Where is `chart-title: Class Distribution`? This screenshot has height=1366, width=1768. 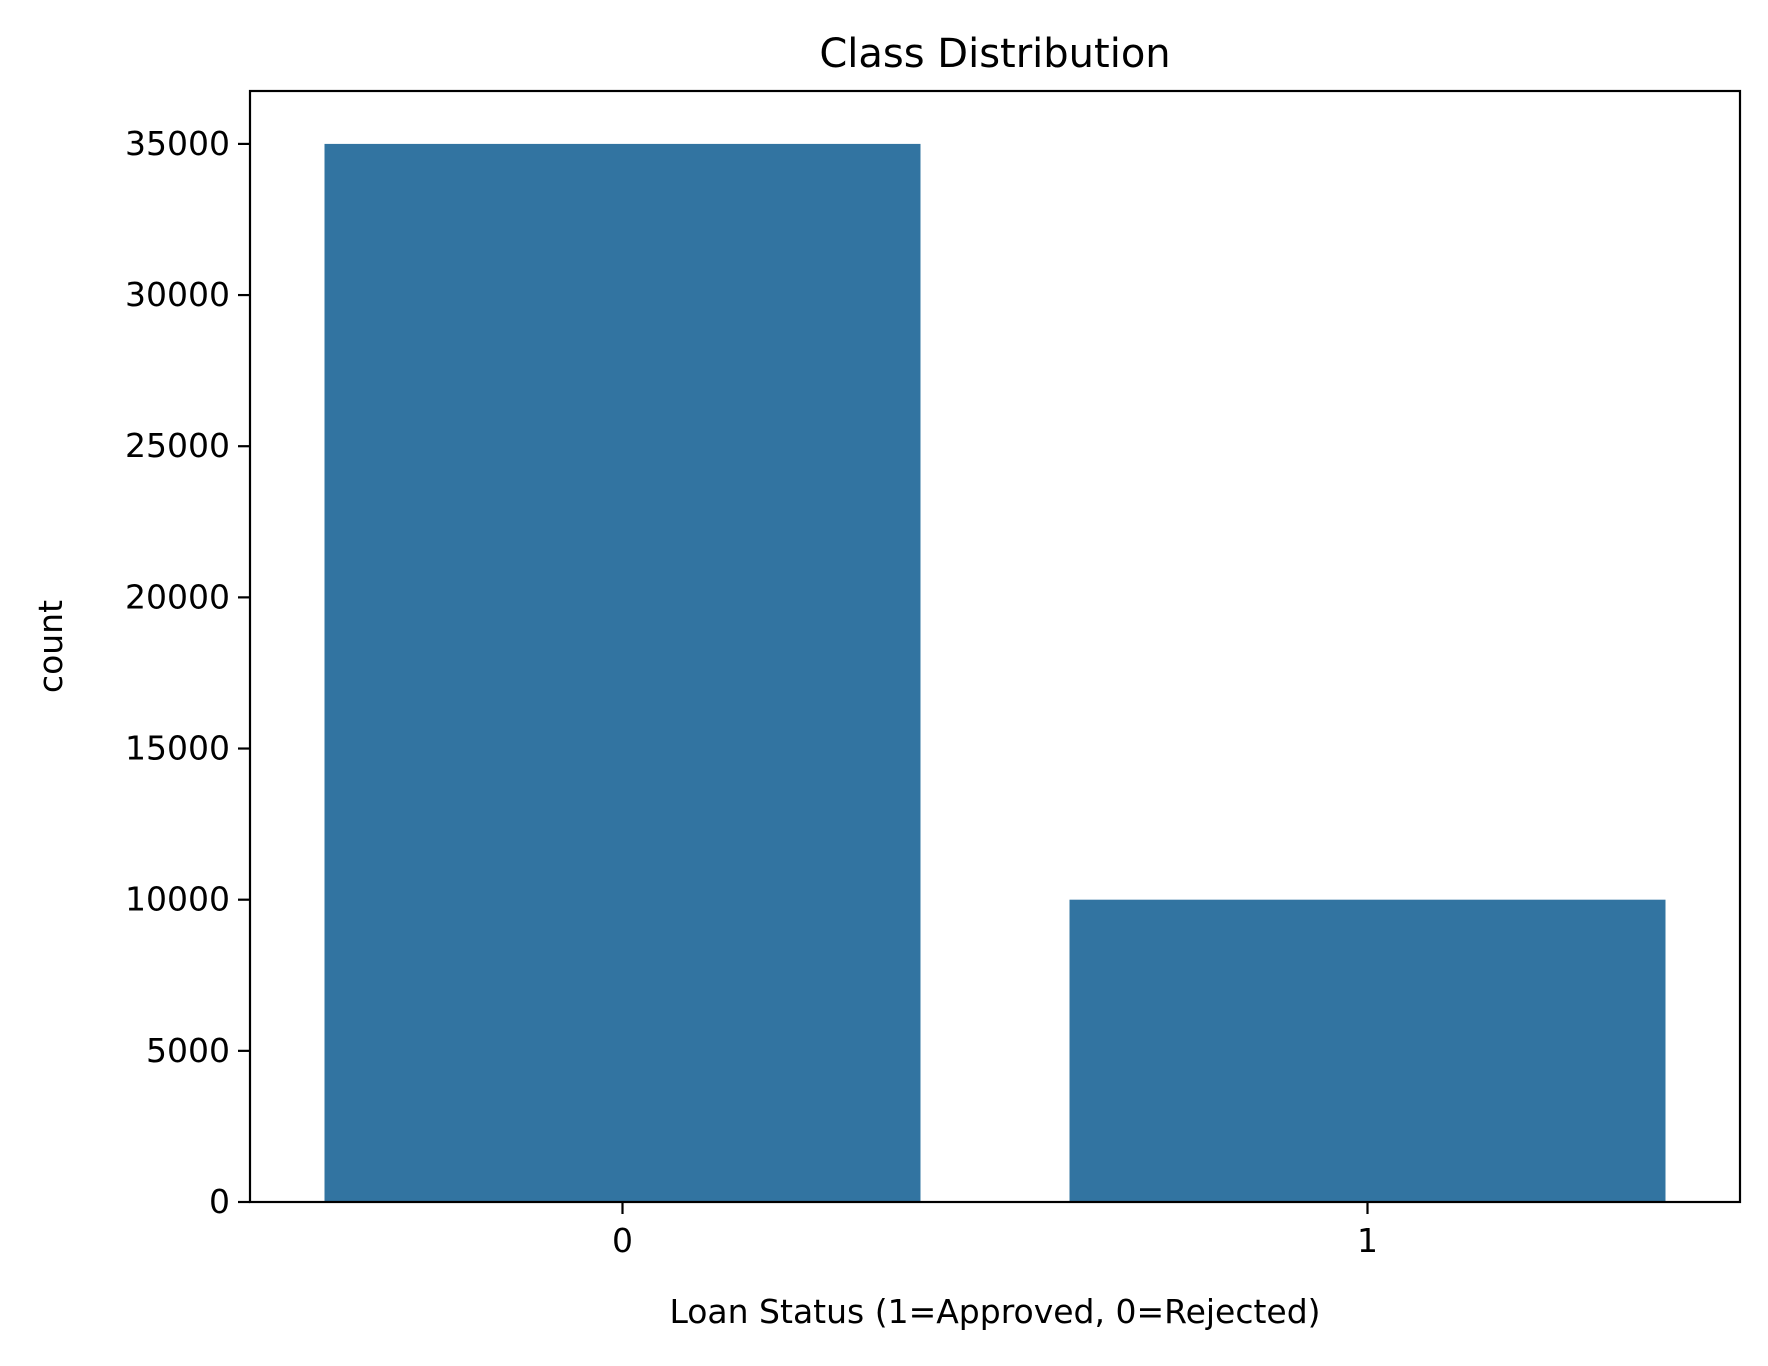 chart-title: Class Distribution is located at coordinates (994, 54).